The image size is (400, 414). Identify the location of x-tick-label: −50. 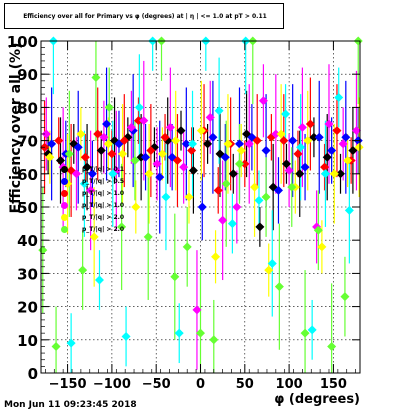
(156, 384).